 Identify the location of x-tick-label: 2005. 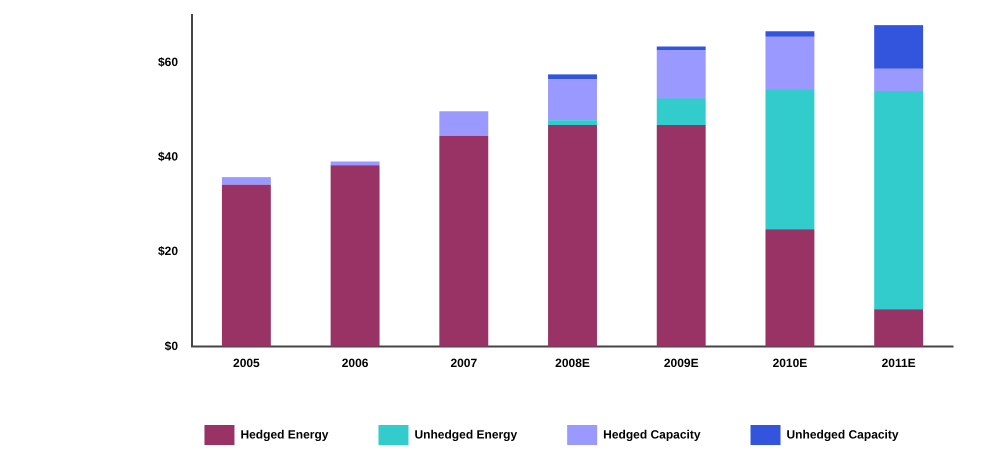
(246, 363).